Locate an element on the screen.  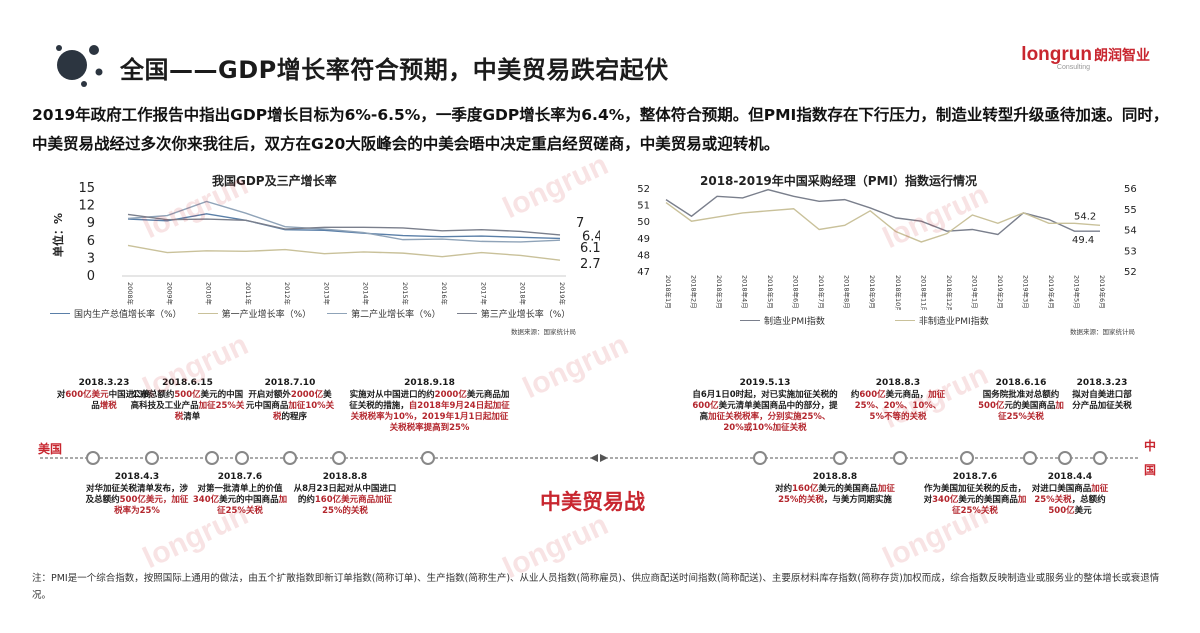
gdp-legend-item: 第二产业增长率（%） is located at coordinates (384, 313).